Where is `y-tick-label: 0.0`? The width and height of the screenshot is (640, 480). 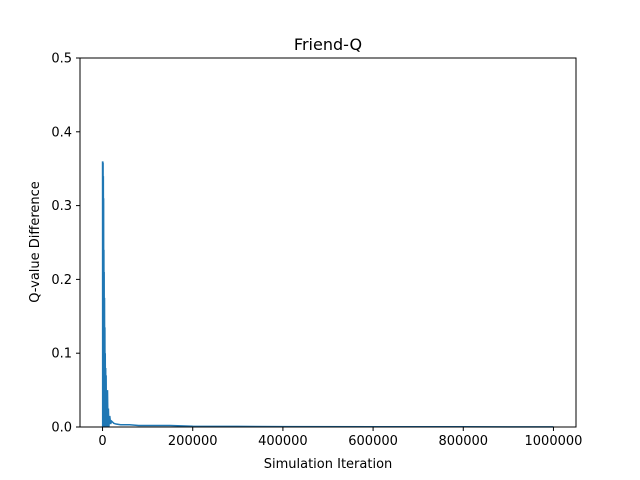 y-tick-label: 0.0 is located at coordinates (61, 428).